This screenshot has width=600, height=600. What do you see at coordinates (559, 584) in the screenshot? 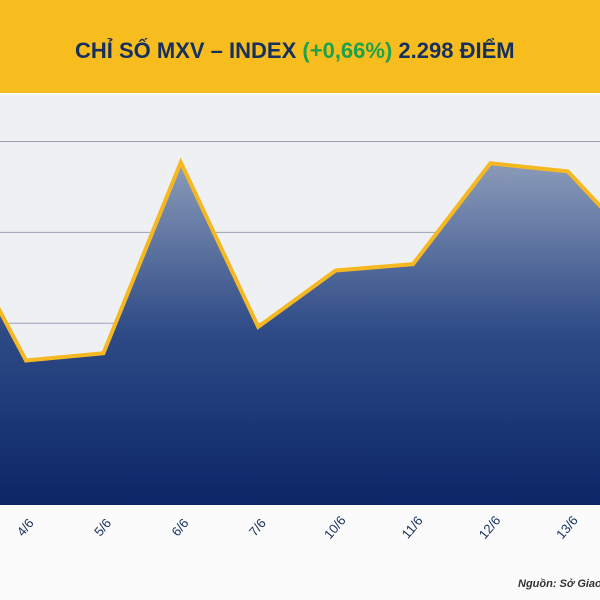
I see `source-note: Nguồn: Sở Giao dịch Hàng hóa Việt Nam` at bounding box center [559, 584].